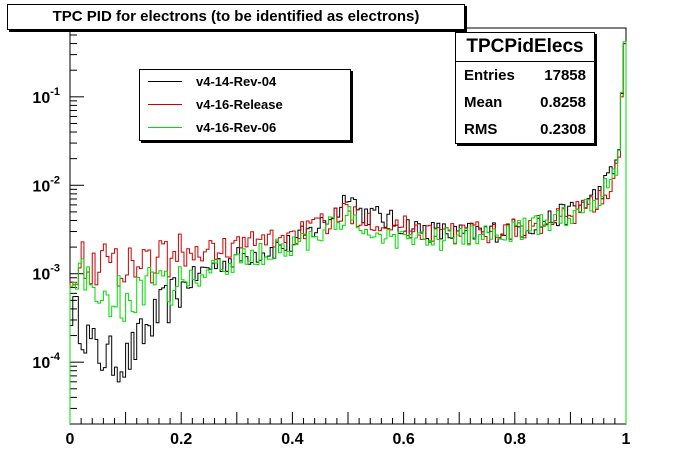 Image resolution: width=696 pixels, height=472 pixels. Describe the element at coordinates (525, 129) in the screenshot. I see `stats-row-rms: RMS 0.2308` at that location.